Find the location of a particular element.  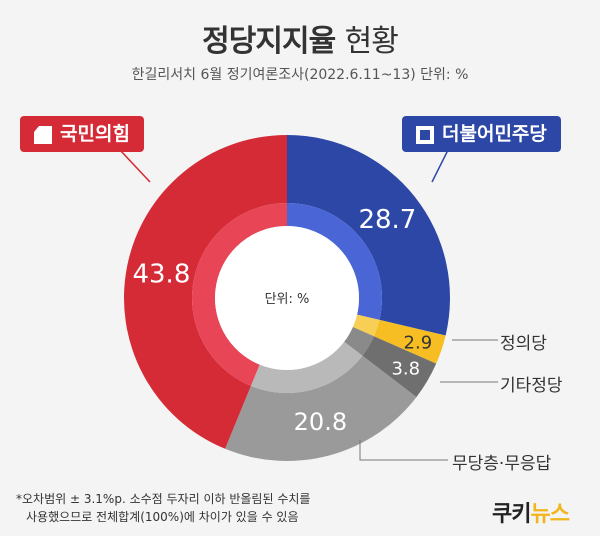

value-label-기타정당: 3.8 is located at coordinates (405, 369).